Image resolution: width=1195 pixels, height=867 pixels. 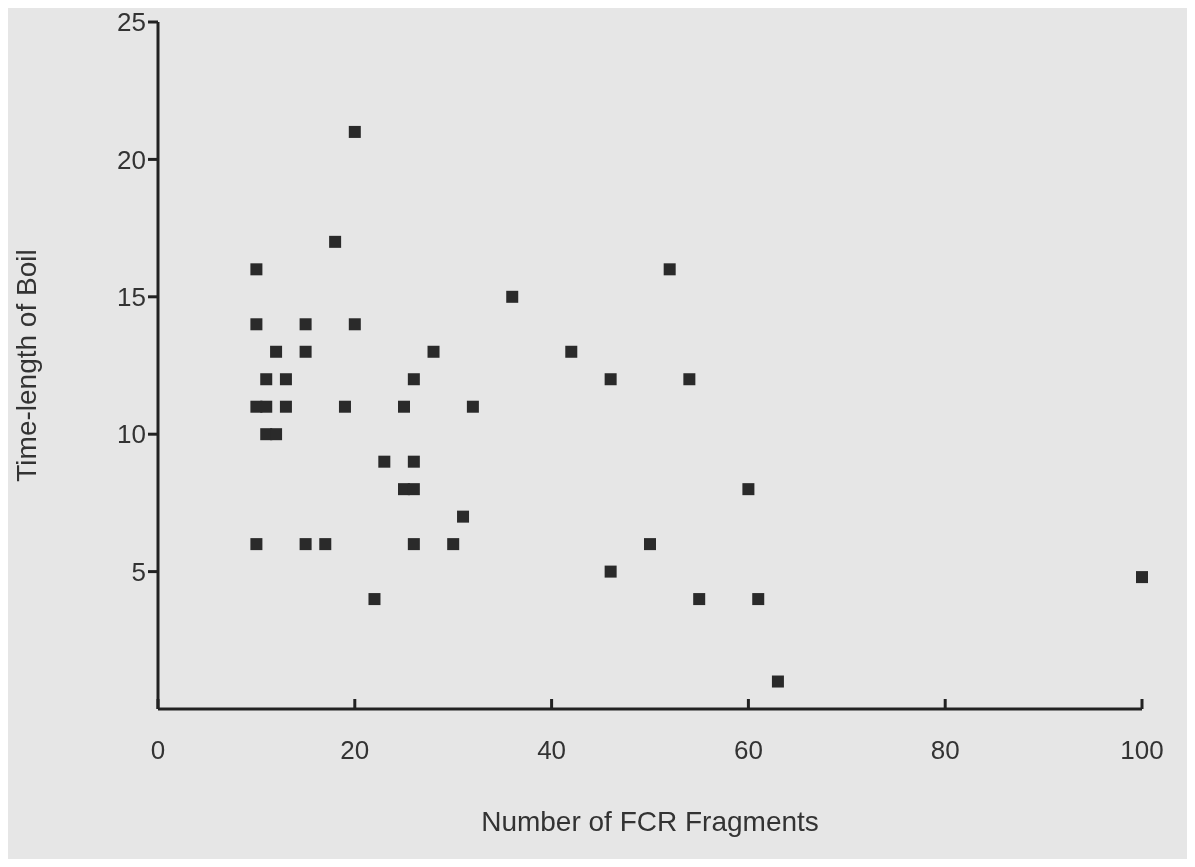 What do you see at coordinates (131, 22) in the screenshot?
I see `y-tick-label: 25` at bounding box center [131, 22].